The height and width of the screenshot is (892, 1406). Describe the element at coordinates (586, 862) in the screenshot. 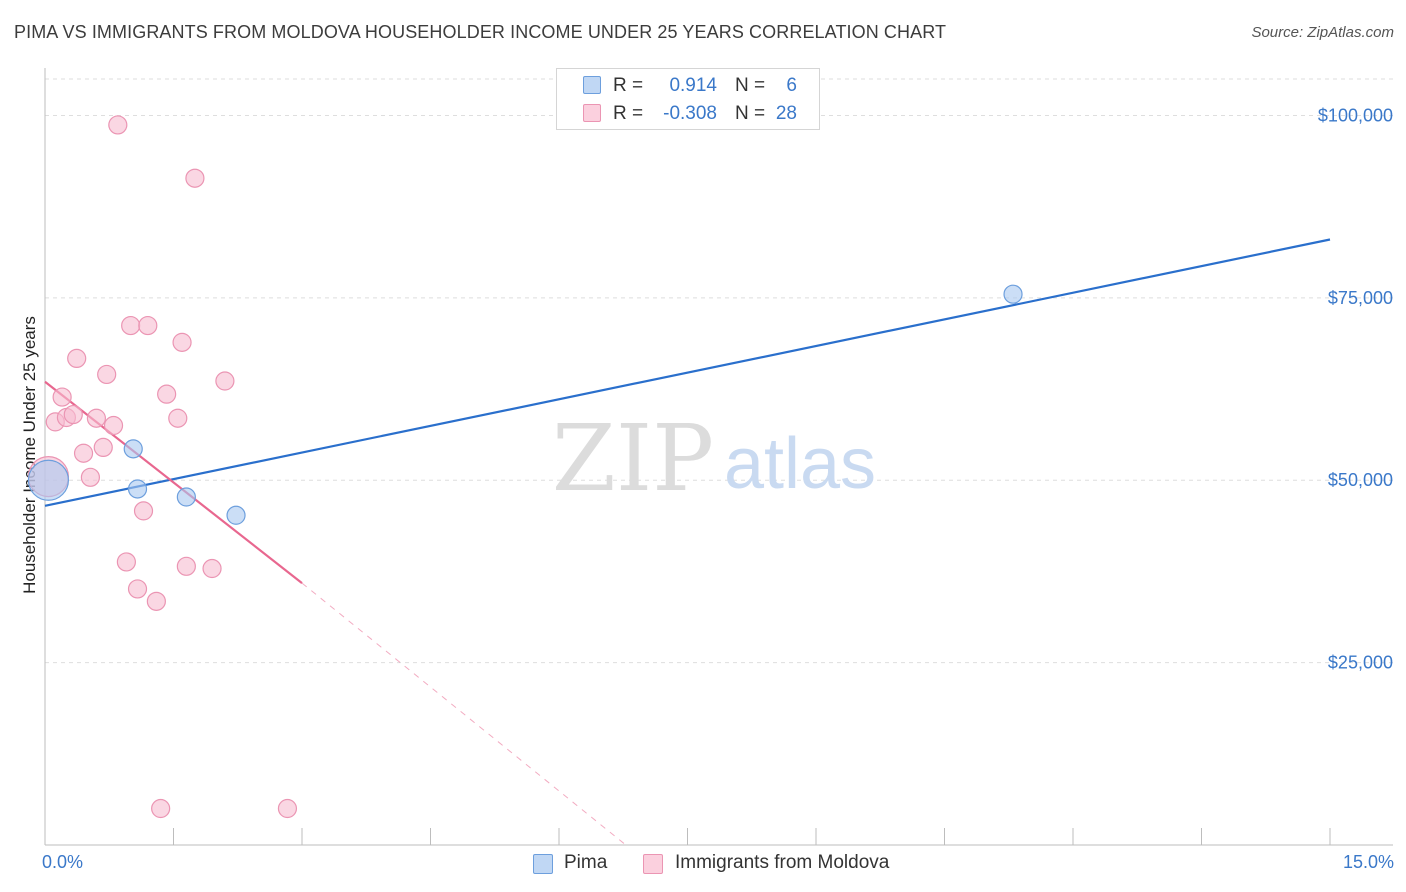

I see `pima-legend-label: Pima` at that location.